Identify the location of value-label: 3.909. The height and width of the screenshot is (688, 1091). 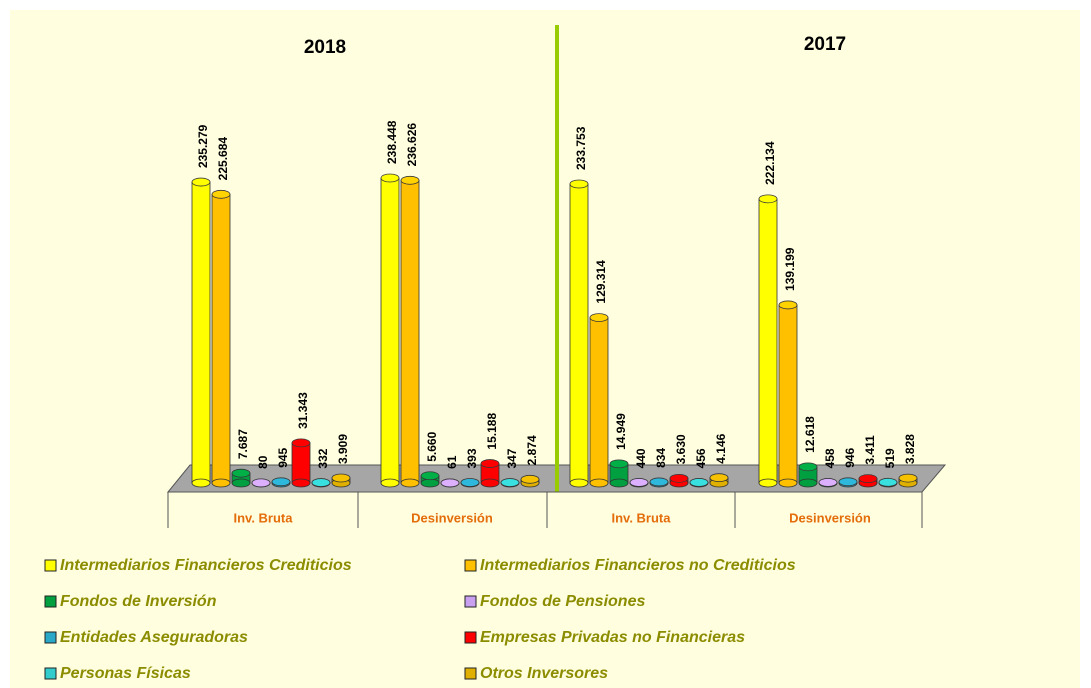
(343, 449).